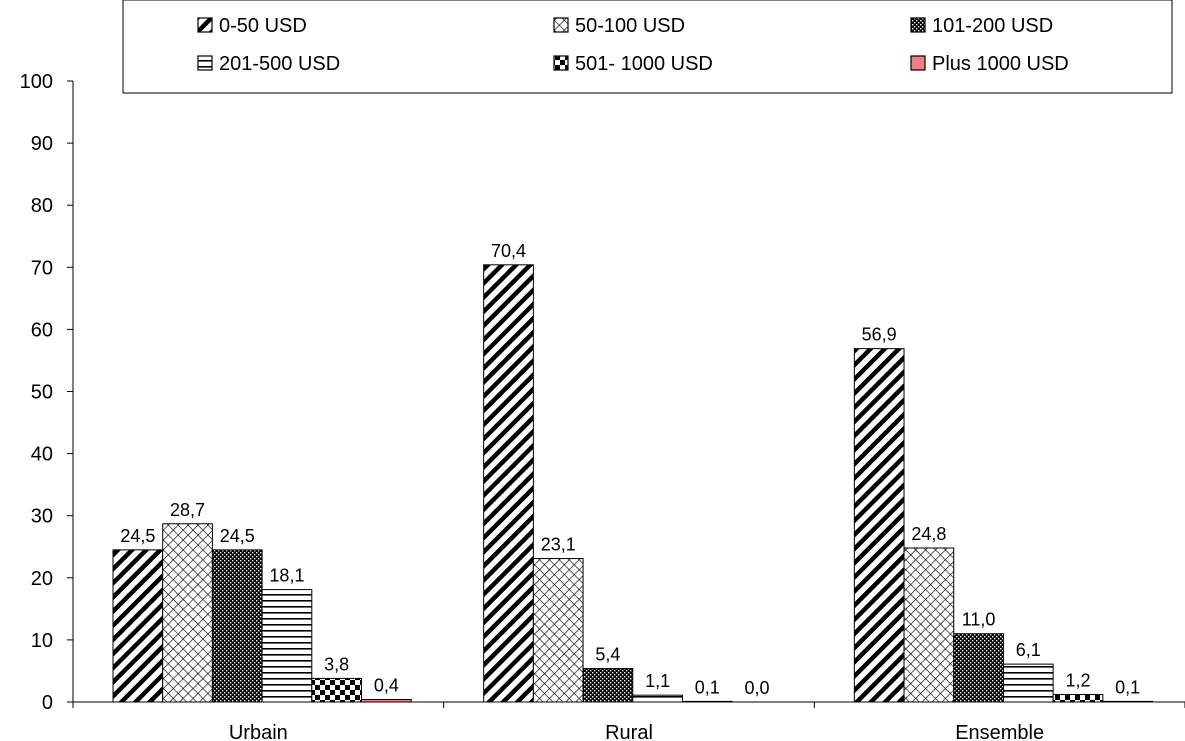 This screenshot has width=1185, height=741. What do you see at coordinates (992, 26) in the screenshot?
I see `legend-label: 101-200 USD` at bounding box center [992, 26].